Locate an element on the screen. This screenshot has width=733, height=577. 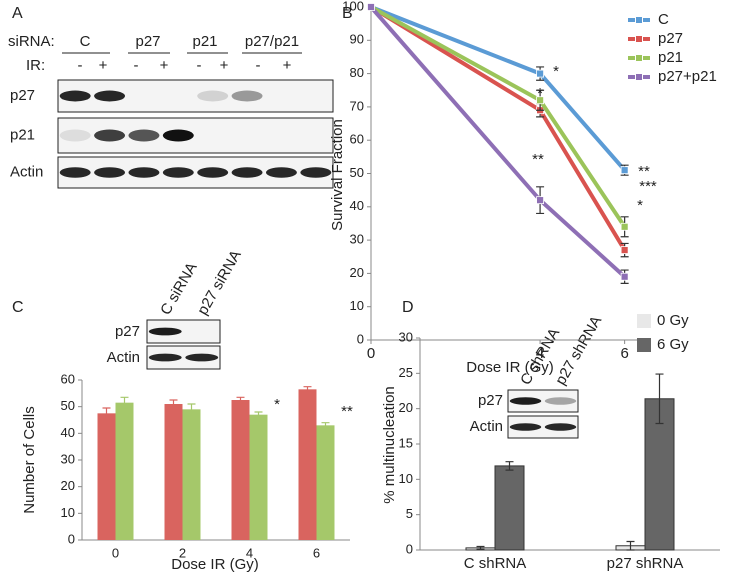
y-tick-label: 5 is located at coordinates (409, 513).